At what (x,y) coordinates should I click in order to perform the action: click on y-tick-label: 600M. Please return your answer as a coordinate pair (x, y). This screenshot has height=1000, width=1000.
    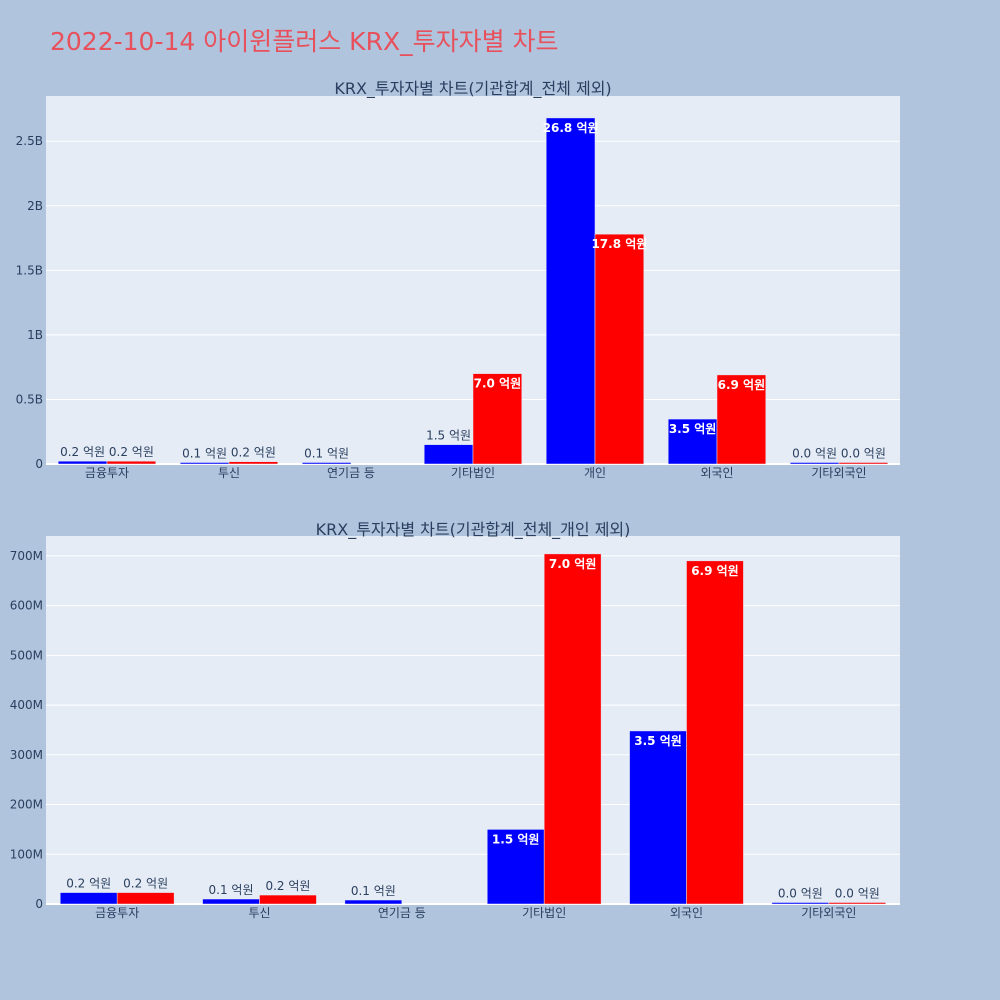
    Looking at the image, I should click on (26, 606).